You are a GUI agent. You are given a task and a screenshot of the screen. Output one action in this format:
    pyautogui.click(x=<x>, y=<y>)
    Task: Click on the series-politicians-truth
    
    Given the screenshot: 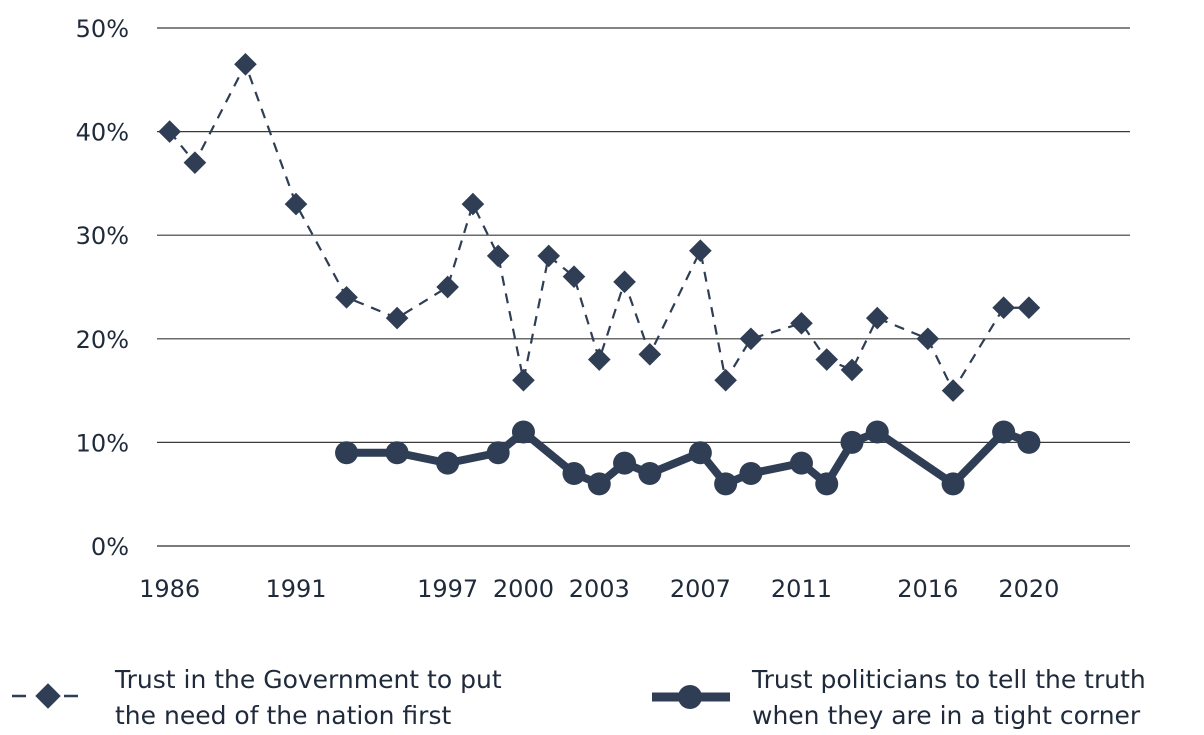 What is the action you would take?
    pyautogui.click(x=688, y=458)
    